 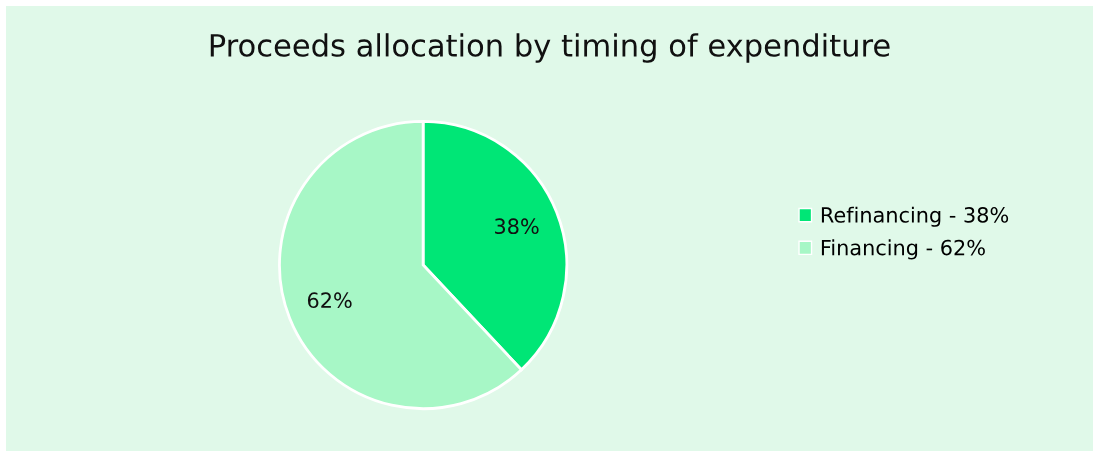 What do you see at coordinates (915, 216) in the screenshot?
I see `legend-label: Refinancing - 38%` at bounding box center [915, 216].